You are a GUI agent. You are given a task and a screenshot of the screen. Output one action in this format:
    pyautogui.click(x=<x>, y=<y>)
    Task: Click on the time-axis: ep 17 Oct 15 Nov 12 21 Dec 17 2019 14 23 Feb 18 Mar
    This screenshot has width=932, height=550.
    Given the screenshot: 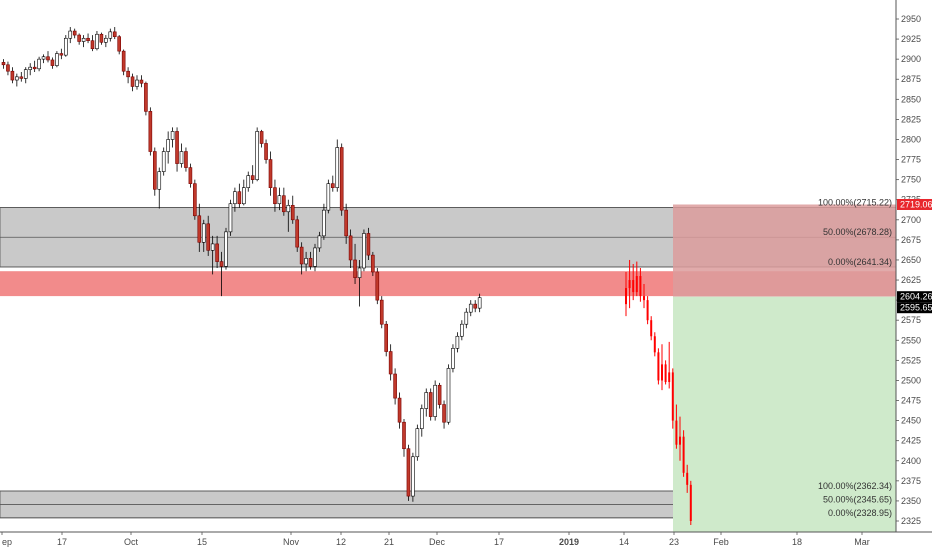 What is the action you would take?
    pyautogui.click(x=435, y=539)
    